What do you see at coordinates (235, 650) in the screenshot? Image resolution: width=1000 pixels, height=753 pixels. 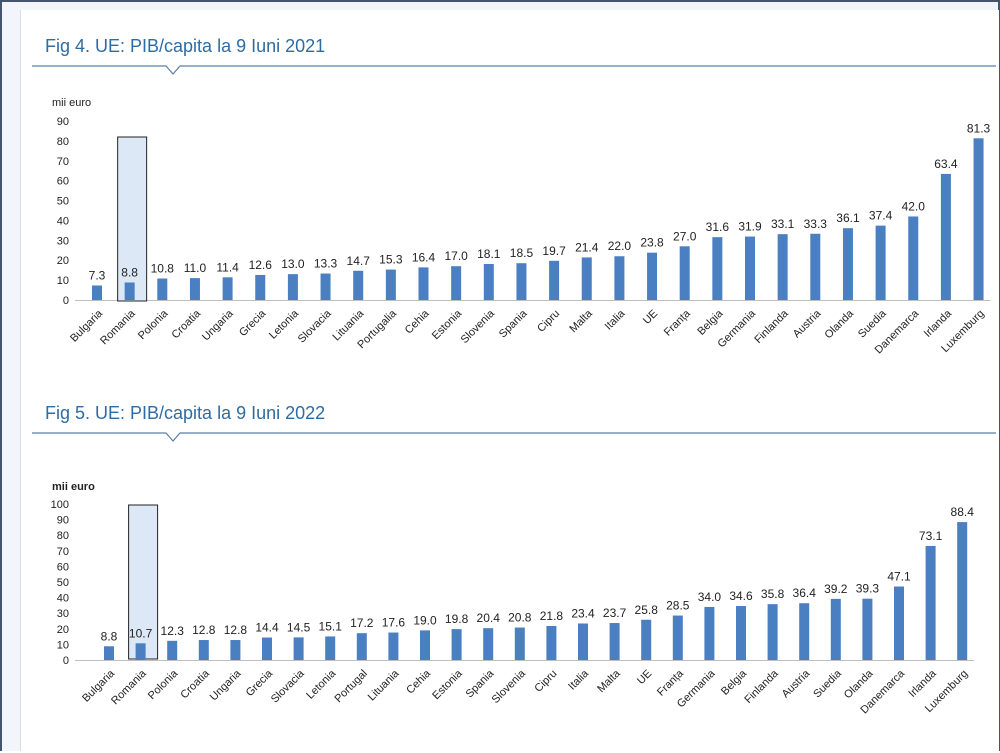 I see `bar-ungaria` at bounding box center [235, 650].